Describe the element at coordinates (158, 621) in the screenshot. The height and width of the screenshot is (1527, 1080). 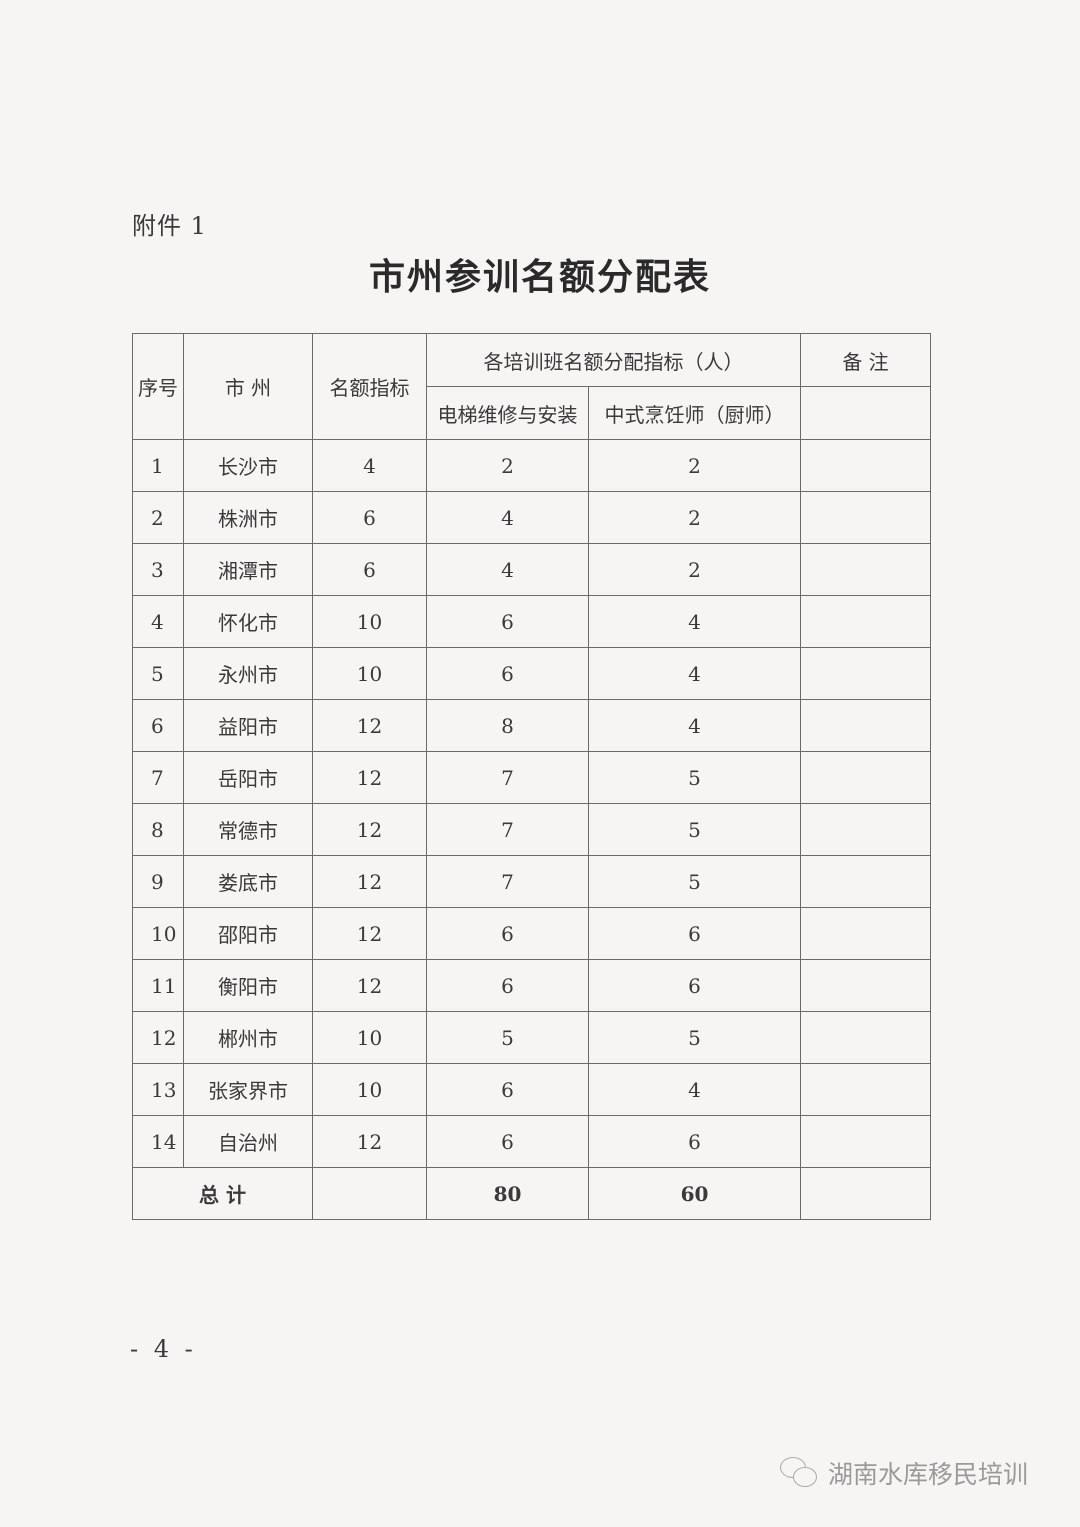
I see `cell-seq: 4` at that location.